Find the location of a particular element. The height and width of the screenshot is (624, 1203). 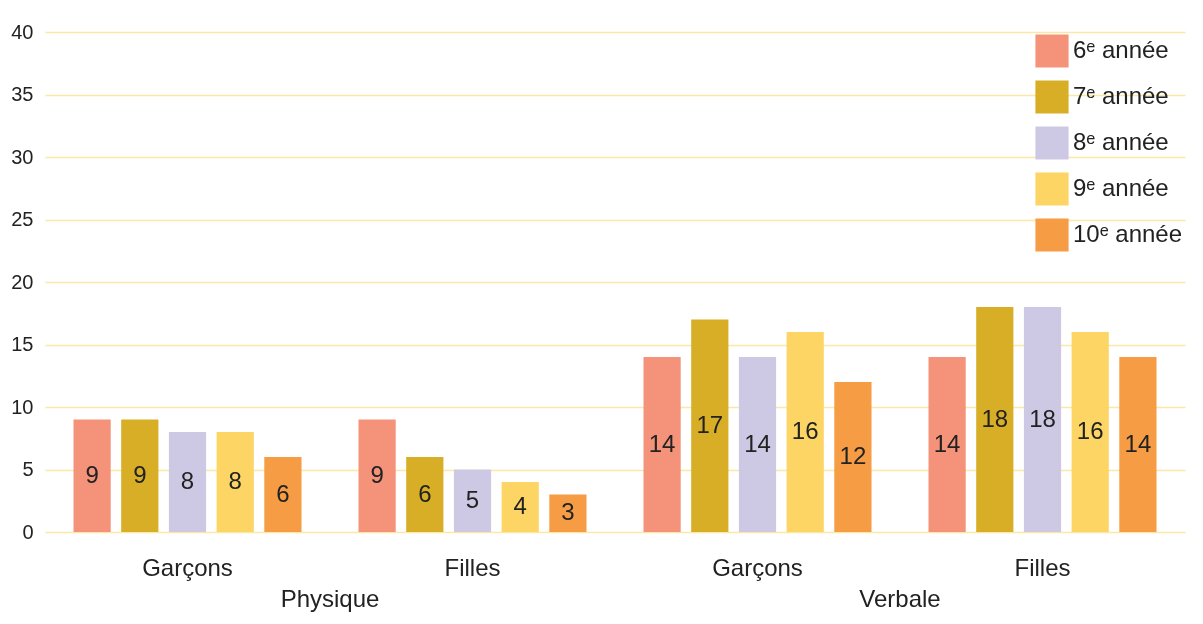

y-tick-label: 0 is located at coordinates (28, 531).